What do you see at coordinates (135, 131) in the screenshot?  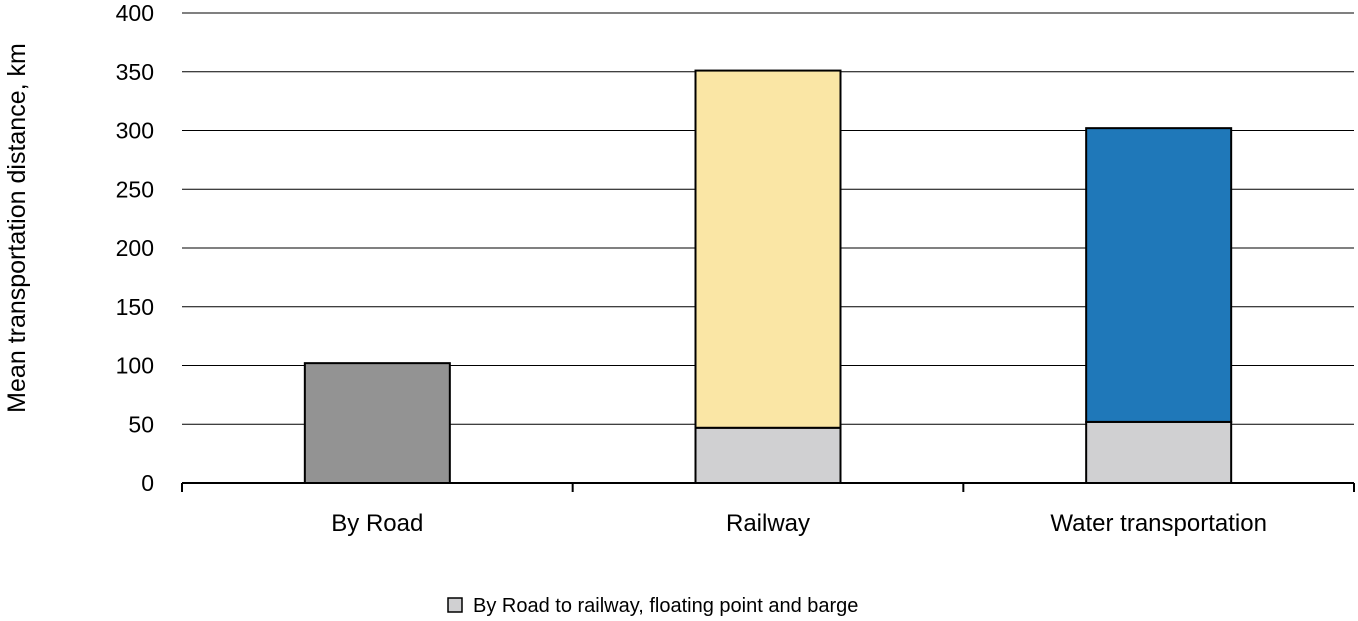 I see `y-tick-label: 300` at bounding box center [135, 131].